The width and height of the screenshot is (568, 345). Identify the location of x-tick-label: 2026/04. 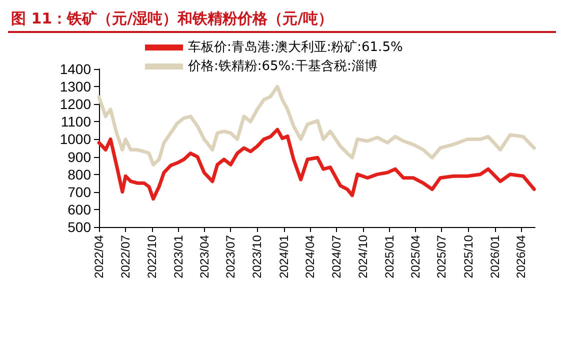
(521, 256).